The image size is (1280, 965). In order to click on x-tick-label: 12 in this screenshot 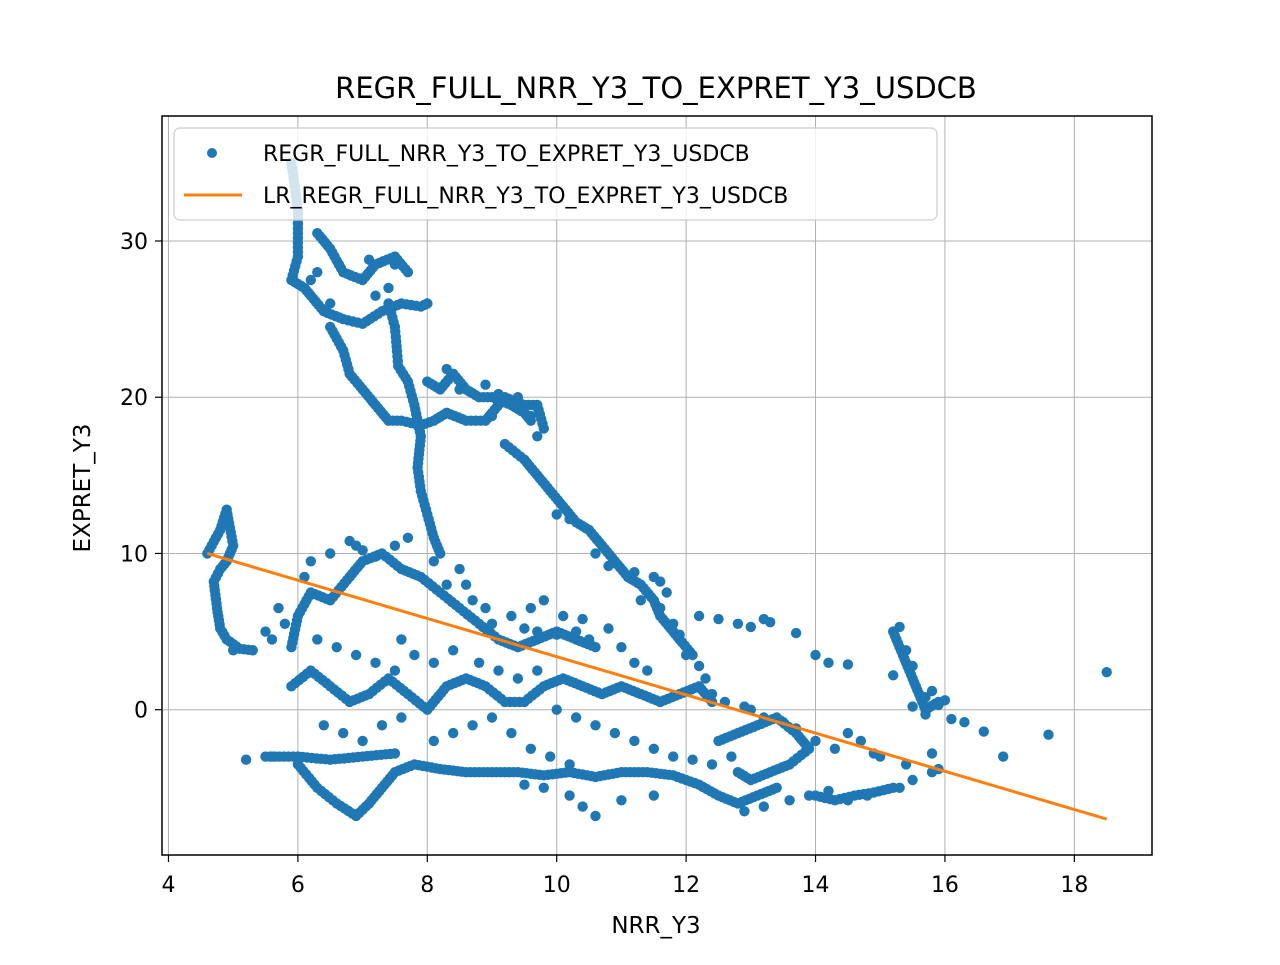, I will do `click(686, 885)`.